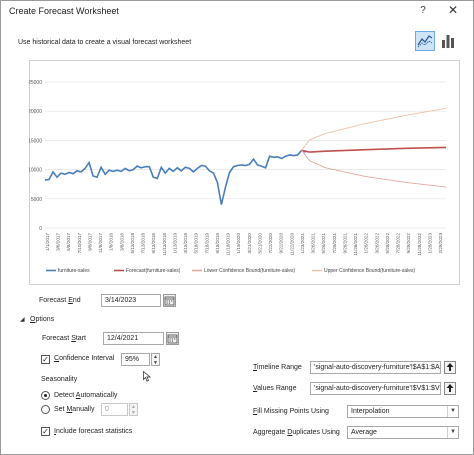 The width and height of the screenshot is (474, 455). I want to click on y-tick-label: 15000, so click(35, 141).